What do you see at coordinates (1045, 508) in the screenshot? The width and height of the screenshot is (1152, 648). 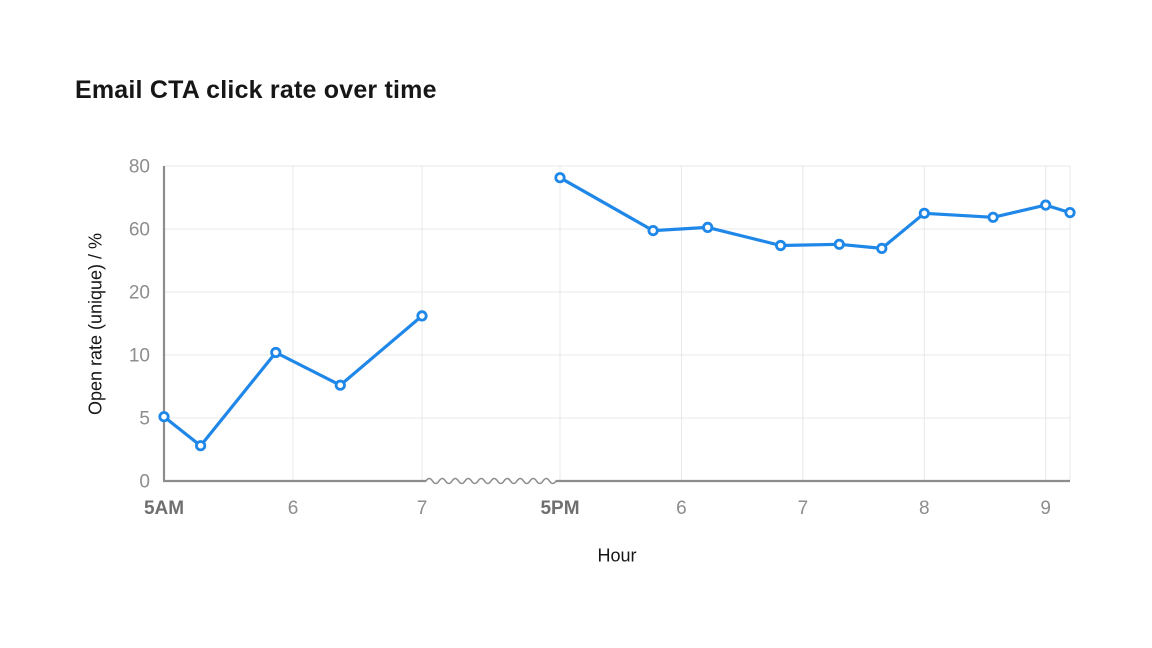 I see `x-tick-label: 9` at bounding box center [1045, 508].